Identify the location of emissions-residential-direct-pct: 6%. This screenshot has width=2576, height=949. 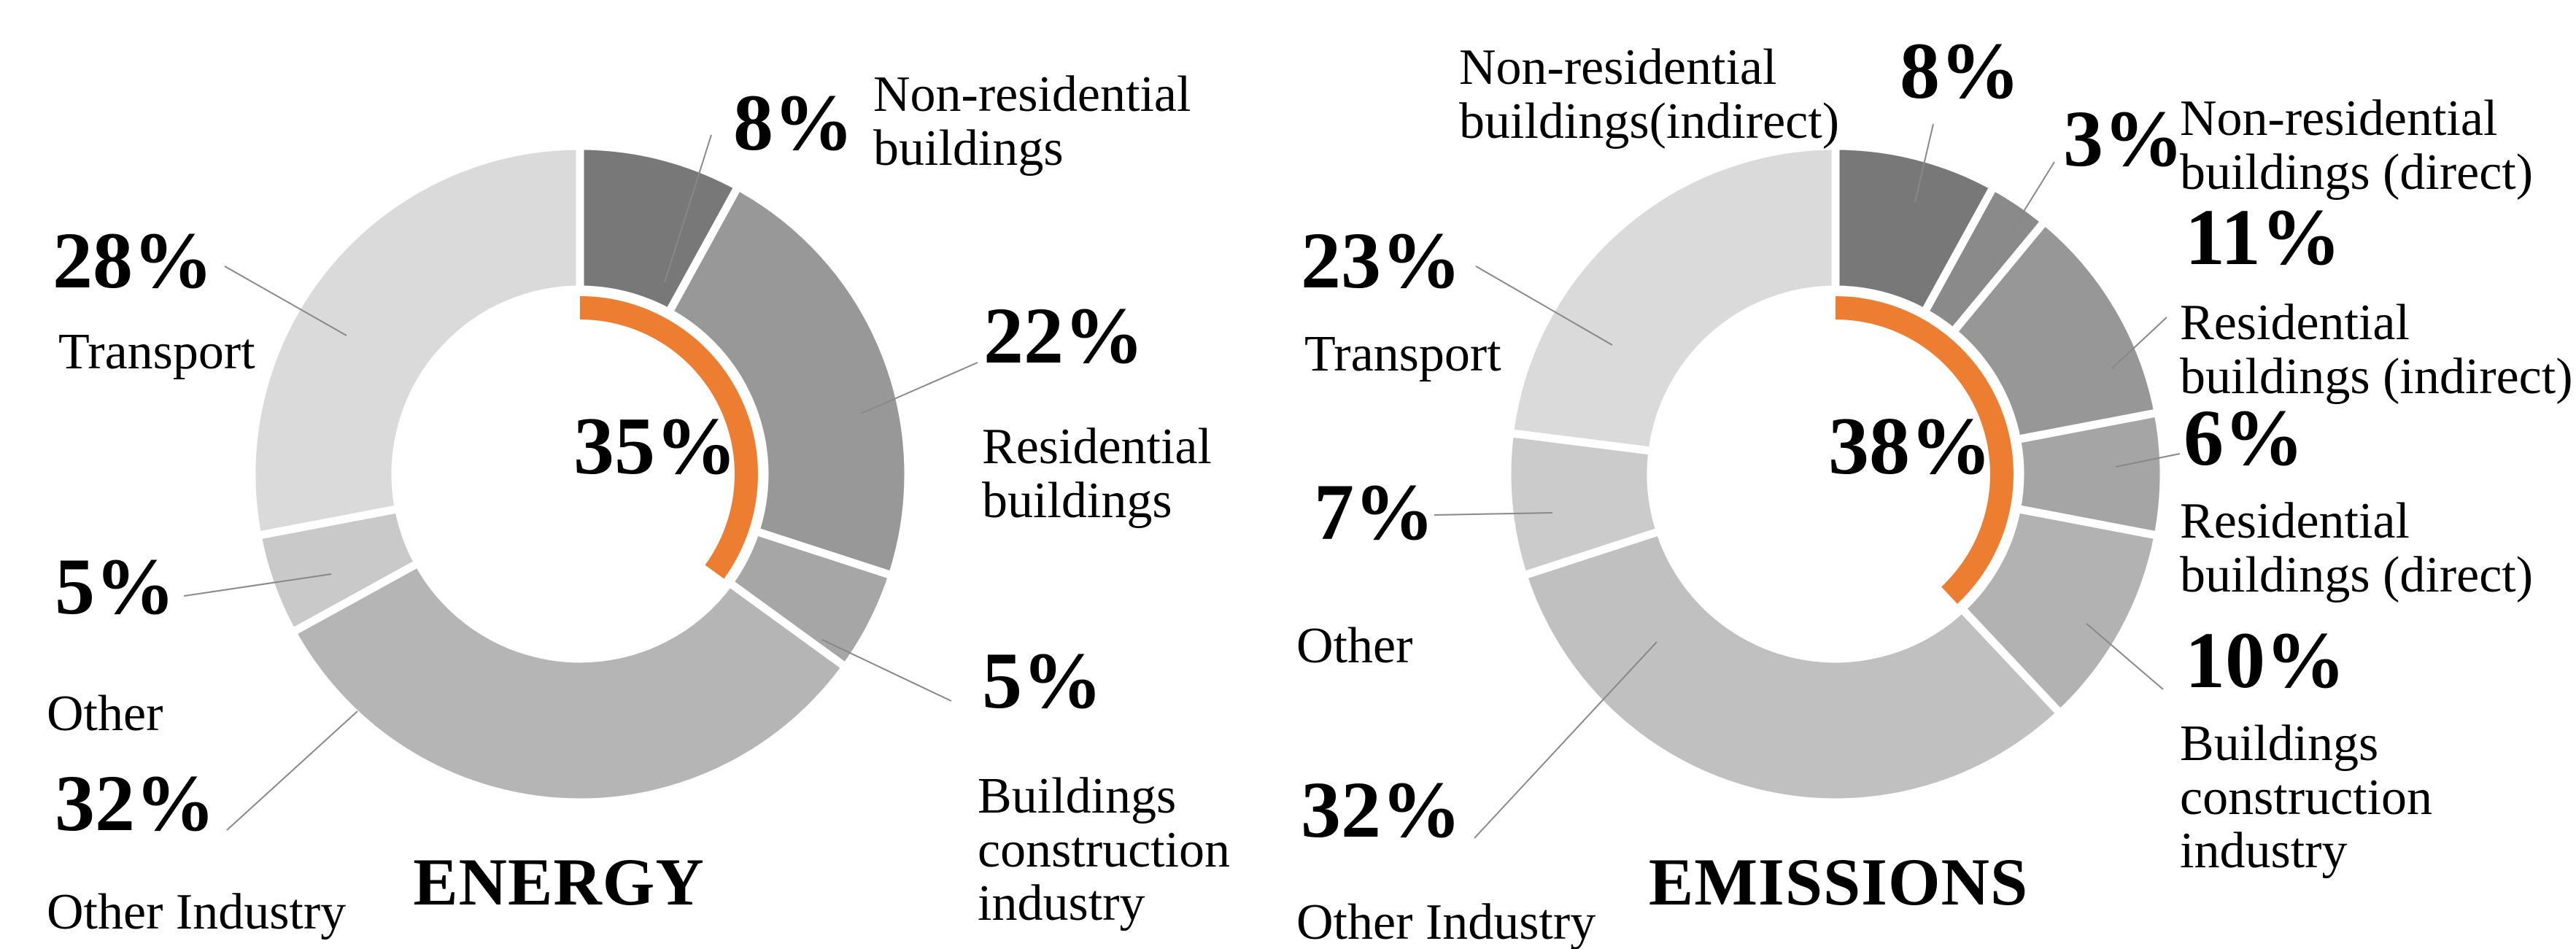
(2244, 437).